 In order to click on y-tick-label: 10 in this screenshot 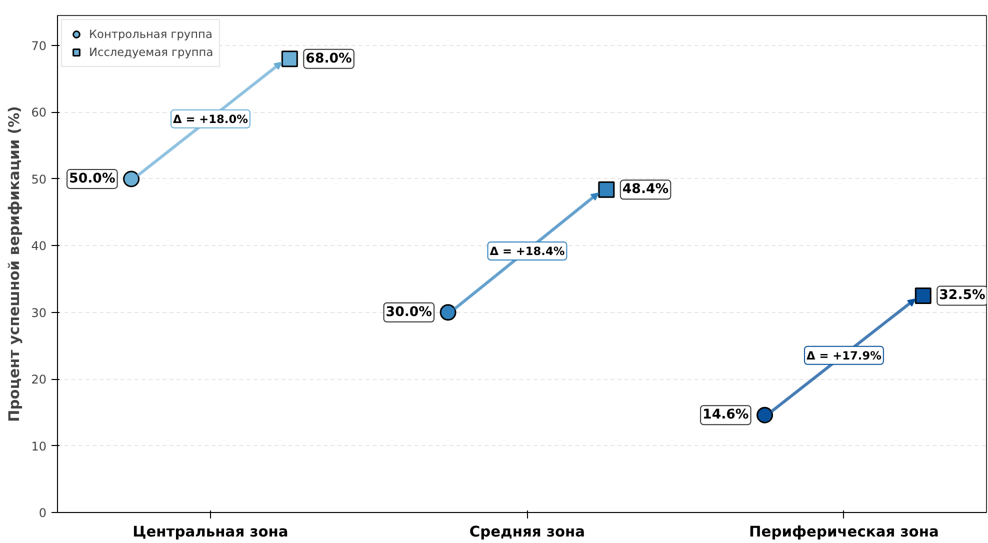, I will do `click(39, 446)`.